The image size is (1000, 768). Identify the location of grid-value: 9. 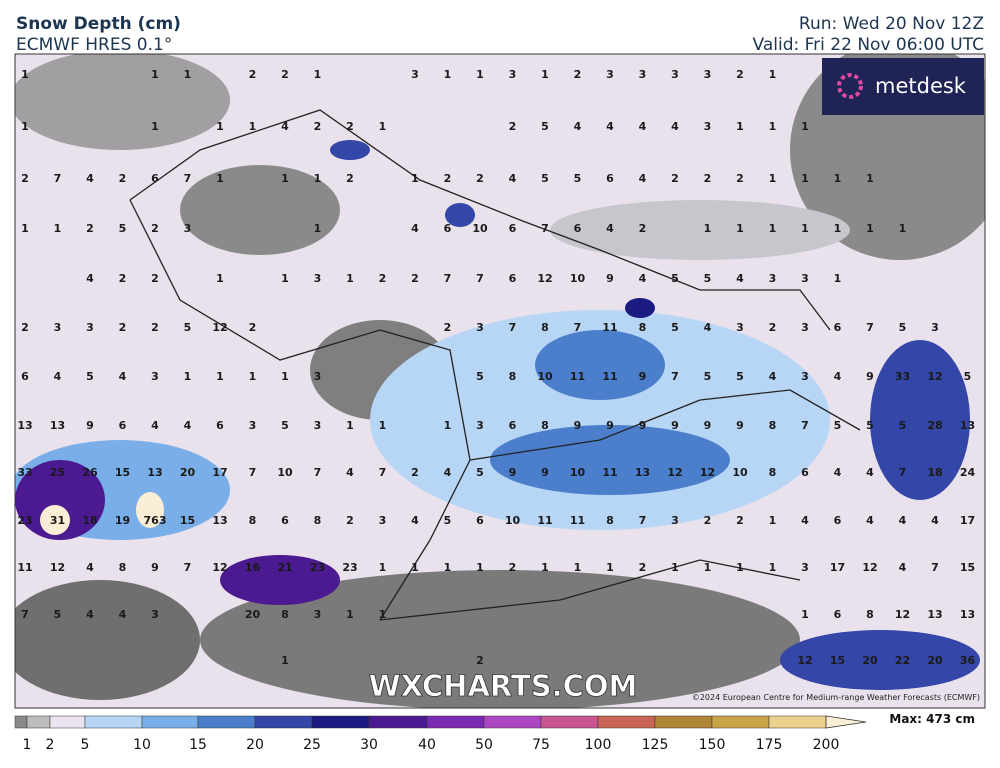
(610, 425).